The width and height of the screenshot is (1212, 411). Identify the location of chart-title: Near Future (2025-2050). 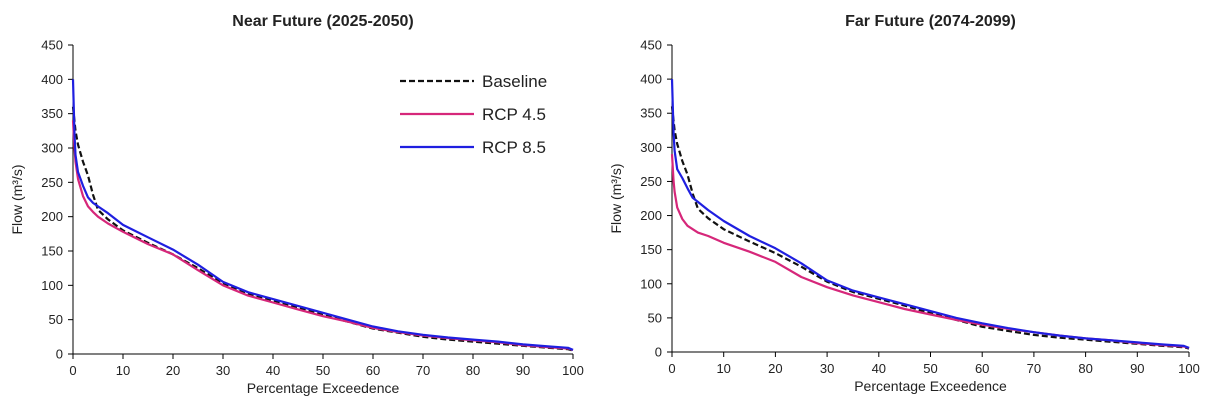
(322, 21).